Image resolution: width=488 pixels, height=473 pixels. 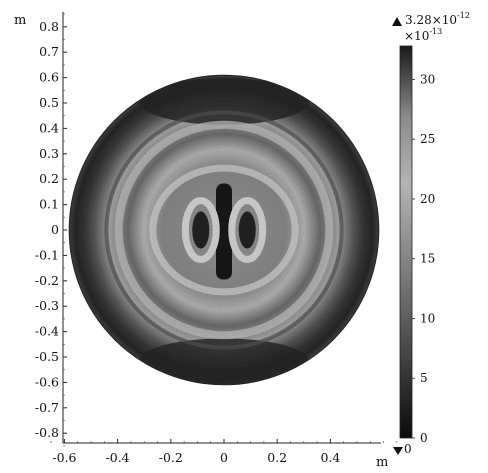 What do you see at coordinates (47, 280) in the screenshot?
I see `y-tick-label: -0.2` at bounding box center [47, 280].